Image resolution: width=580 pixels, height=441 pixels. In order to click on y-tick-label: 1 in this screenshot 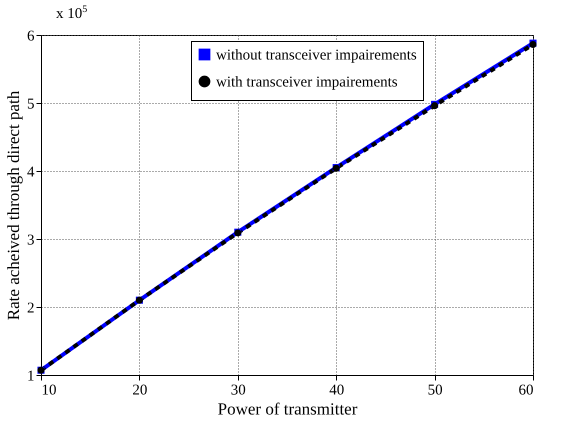, I will do `click(30, 376)`.